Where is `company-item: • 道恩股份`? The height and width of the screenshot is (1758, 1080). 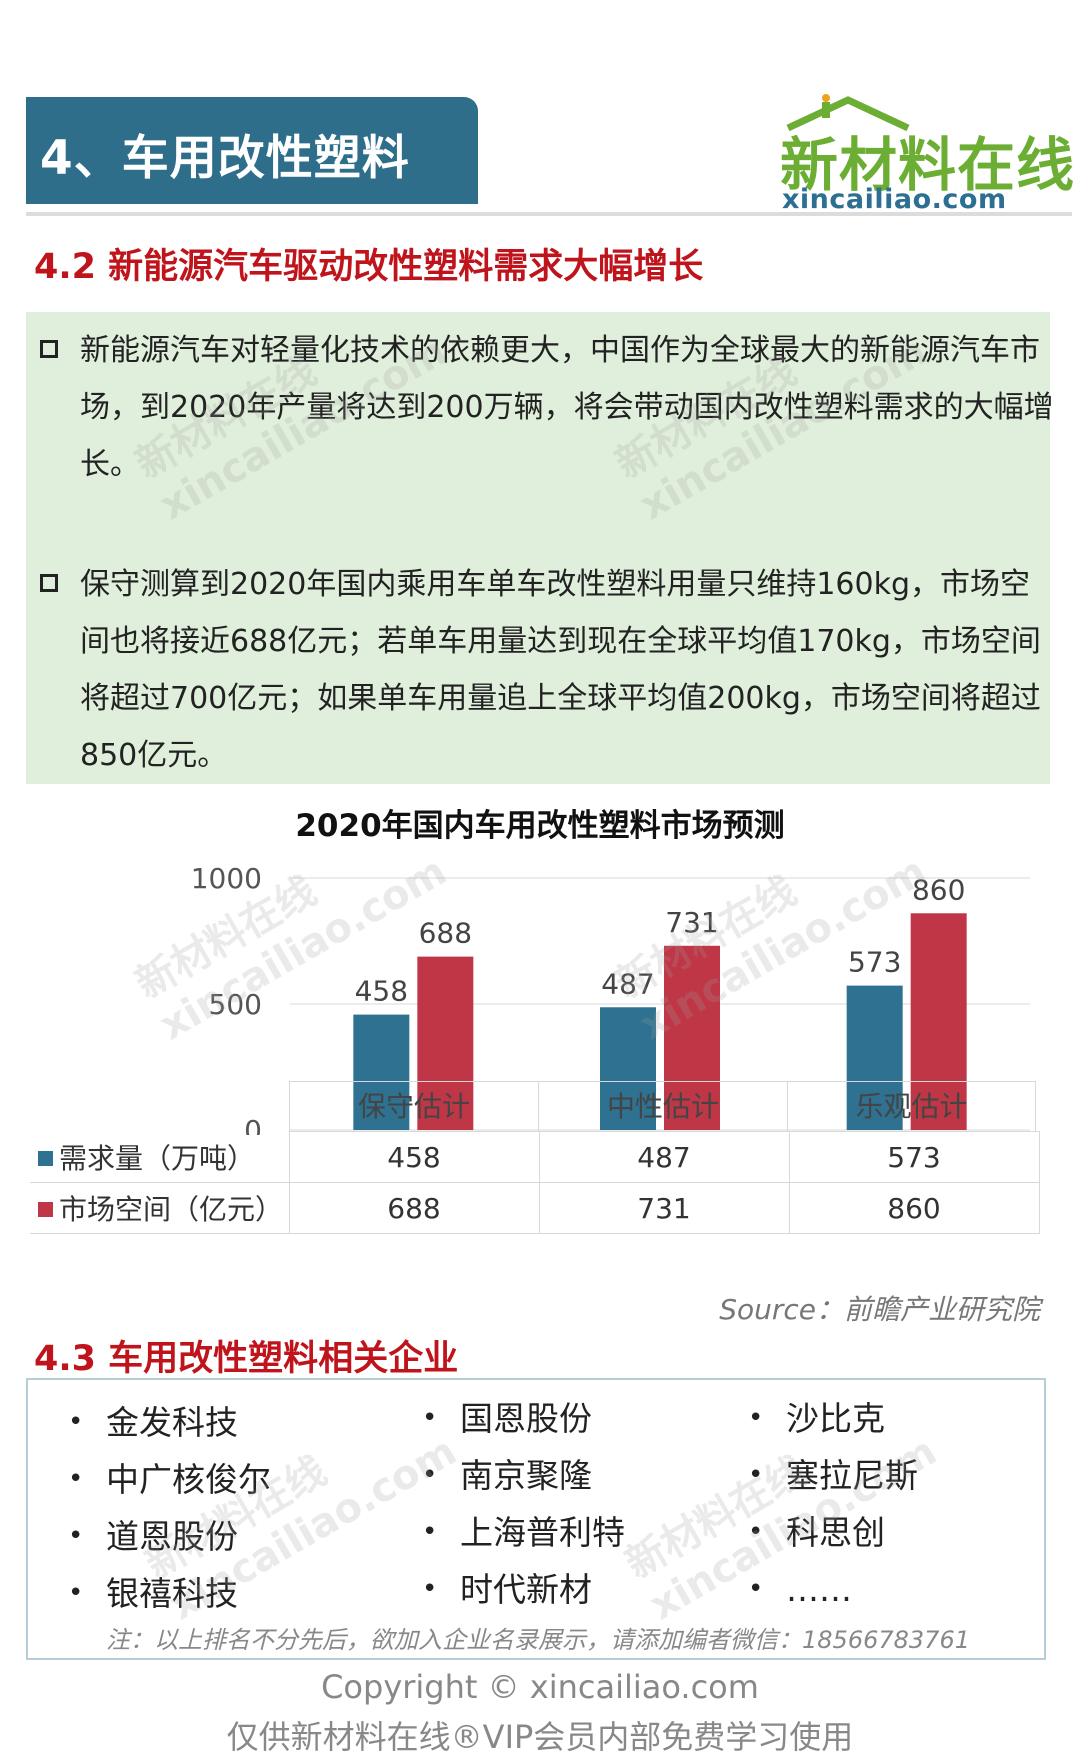
company-item: • 道恩股份 is located at coordinates (166, 1536).